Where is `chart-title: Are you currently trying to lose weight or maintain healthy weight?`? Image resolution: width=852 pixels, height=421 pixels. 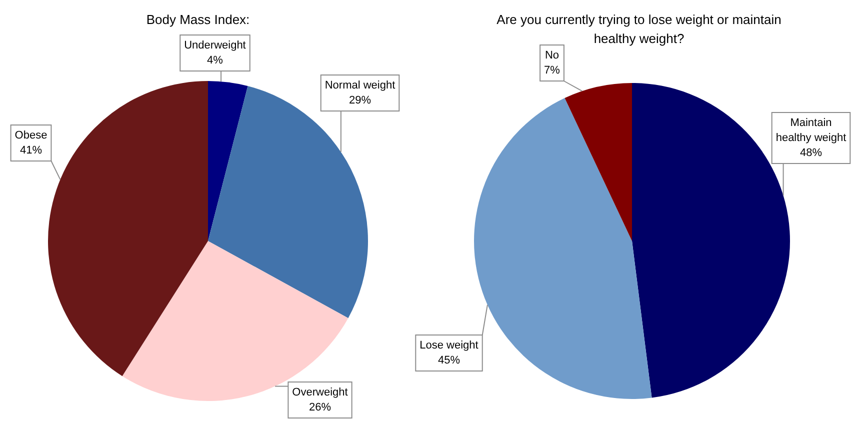
chart-title: Are you currently trying to lose weight or maintain healthy weight? is located at coordinates (639, 29).